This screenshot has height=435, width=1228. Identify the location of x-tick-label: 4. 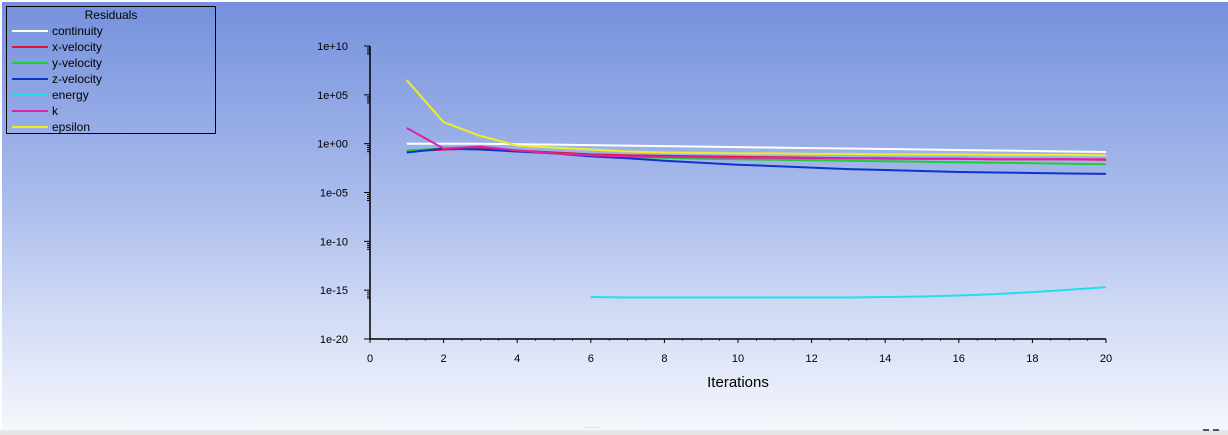
(517, 359).